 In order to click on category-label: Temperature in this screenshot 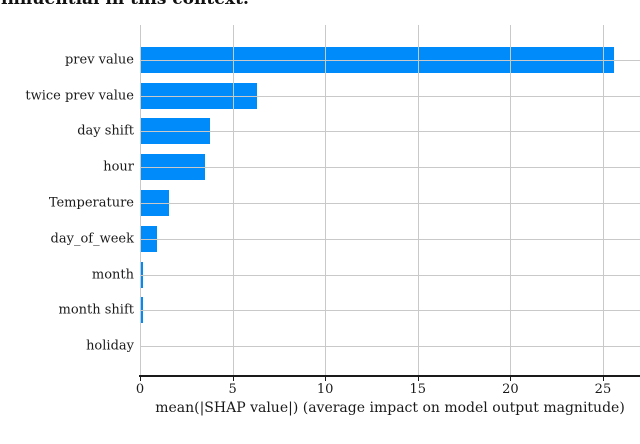, I will do `click(91, 203)`.